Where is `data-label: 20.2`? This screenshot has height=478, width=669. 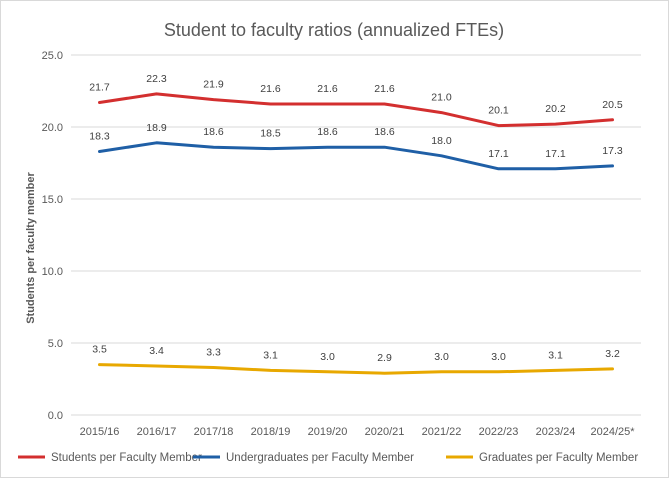 data-label: 20.2 is located at coordinates (555, 109).